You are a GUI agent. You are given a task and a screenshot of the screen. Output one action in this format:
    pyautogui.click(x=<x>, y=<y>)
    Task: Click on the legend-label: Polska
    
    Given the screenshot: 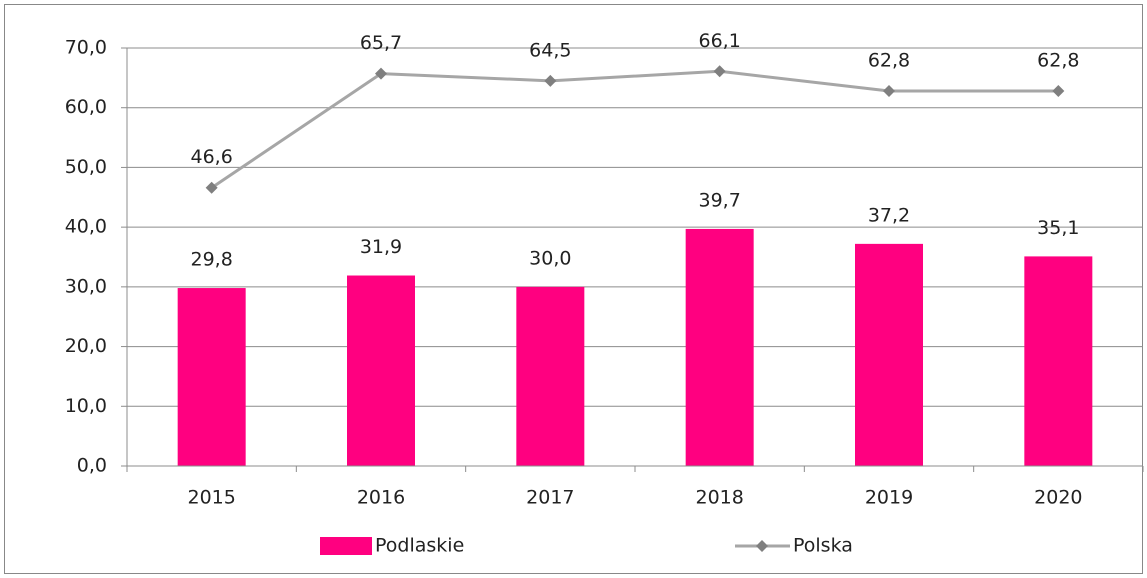 What is the action you would take?
    pyautogui.click(x=823, y=546)
    